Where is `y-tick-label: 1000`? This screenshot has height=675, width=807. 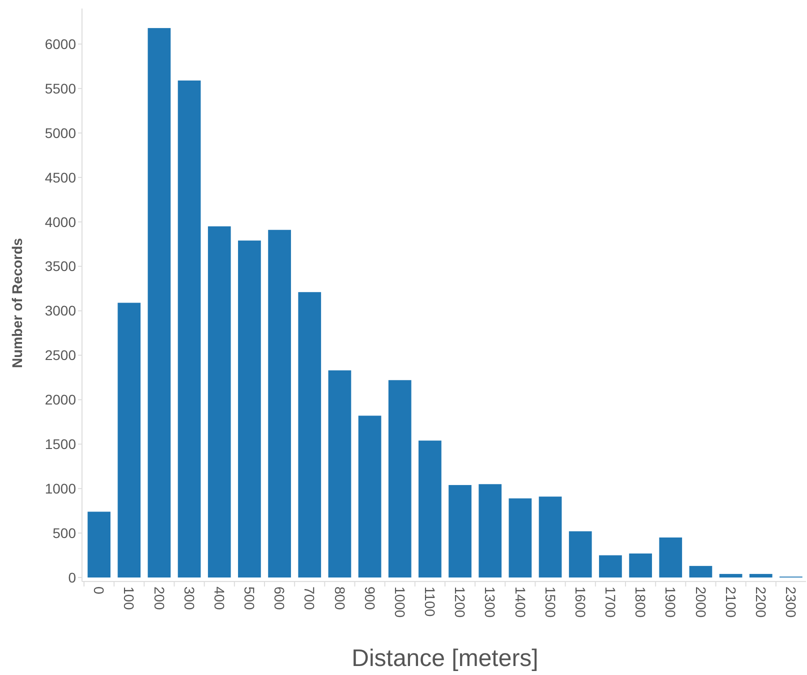
y-tick-label: 1000 is located at coordinates (60, 488).